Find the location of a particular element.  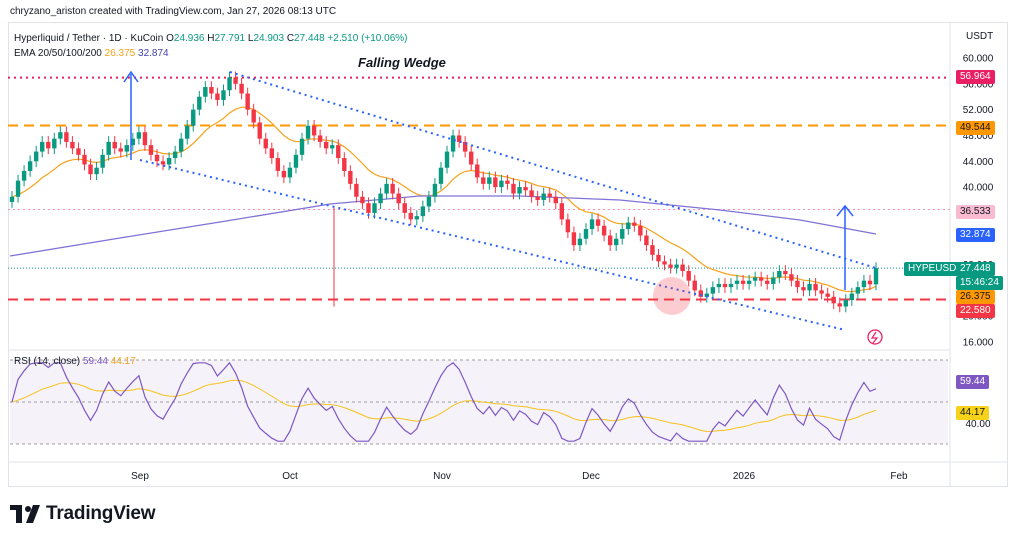

support-highlight is located at coordinates (672, 296).